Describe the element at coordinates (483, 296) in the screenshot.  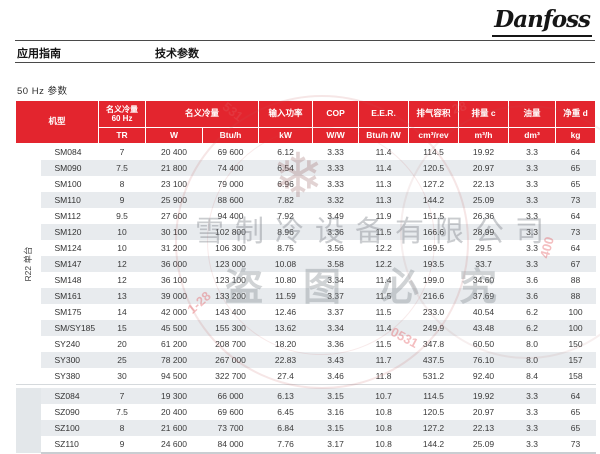
I see `value-cell: 37.69` at that location.